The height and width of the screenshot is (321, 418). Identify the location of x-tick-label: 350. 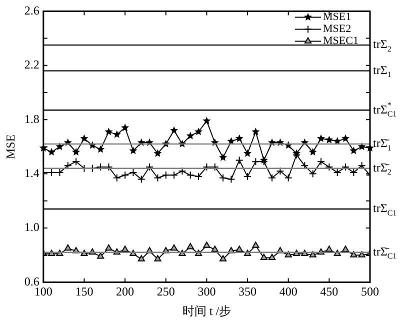
(247, 291).